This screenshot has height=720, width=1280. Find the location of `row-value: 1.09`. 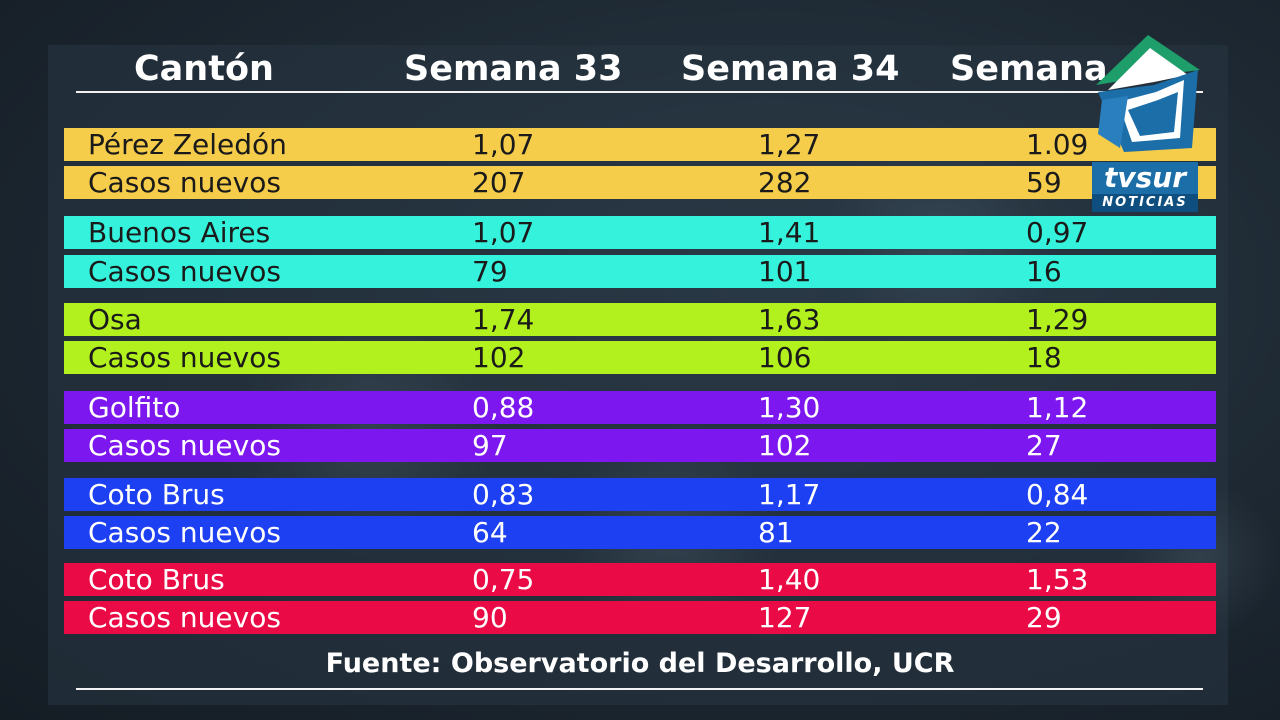

row-value: 1.09 is located at coordinates (1057, 144).